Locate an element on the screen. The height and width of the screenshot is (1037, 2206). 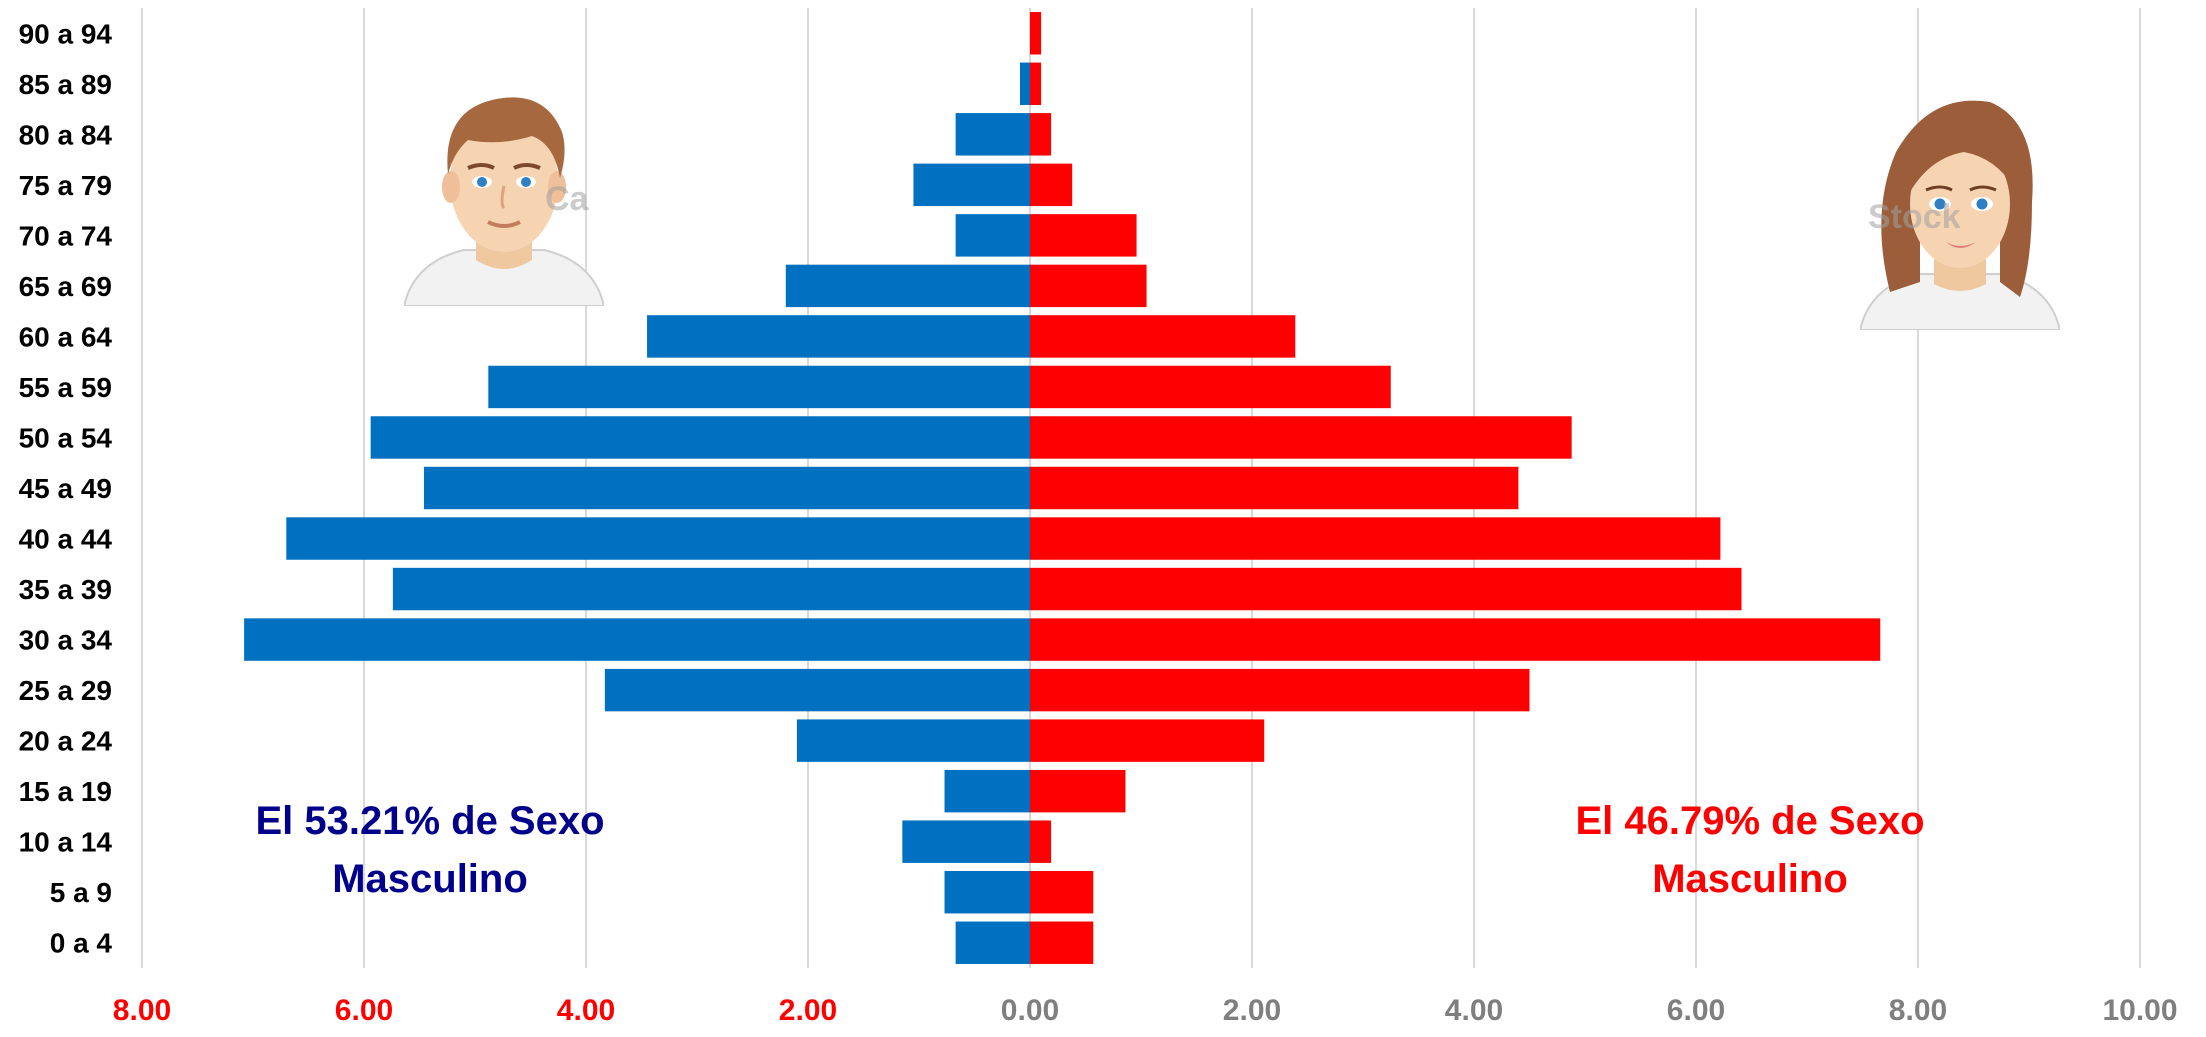
male-avatar-icon is located at coordinates (504, 201).